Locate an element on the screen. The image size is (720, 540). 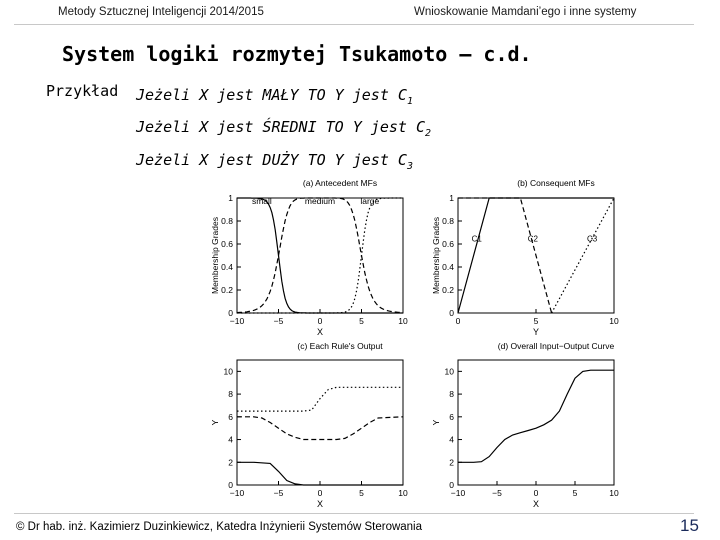
chart-d-ytick-label: 10 is located at coordinates (450, 371).